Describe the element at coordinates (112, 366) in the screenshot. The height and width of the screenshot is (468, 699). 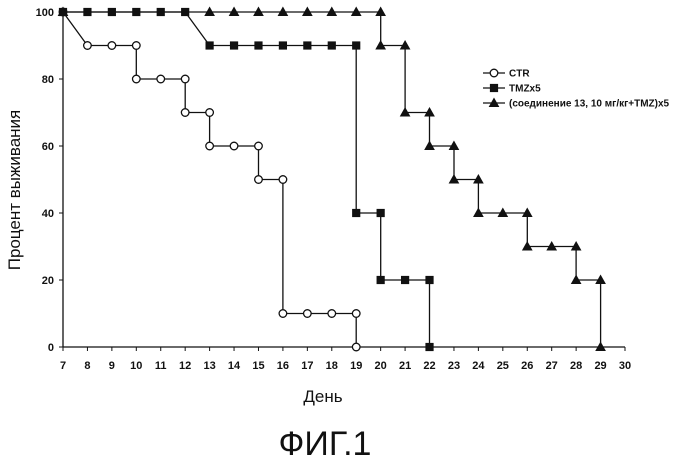
I see `x-tick-label: 9` at that location.